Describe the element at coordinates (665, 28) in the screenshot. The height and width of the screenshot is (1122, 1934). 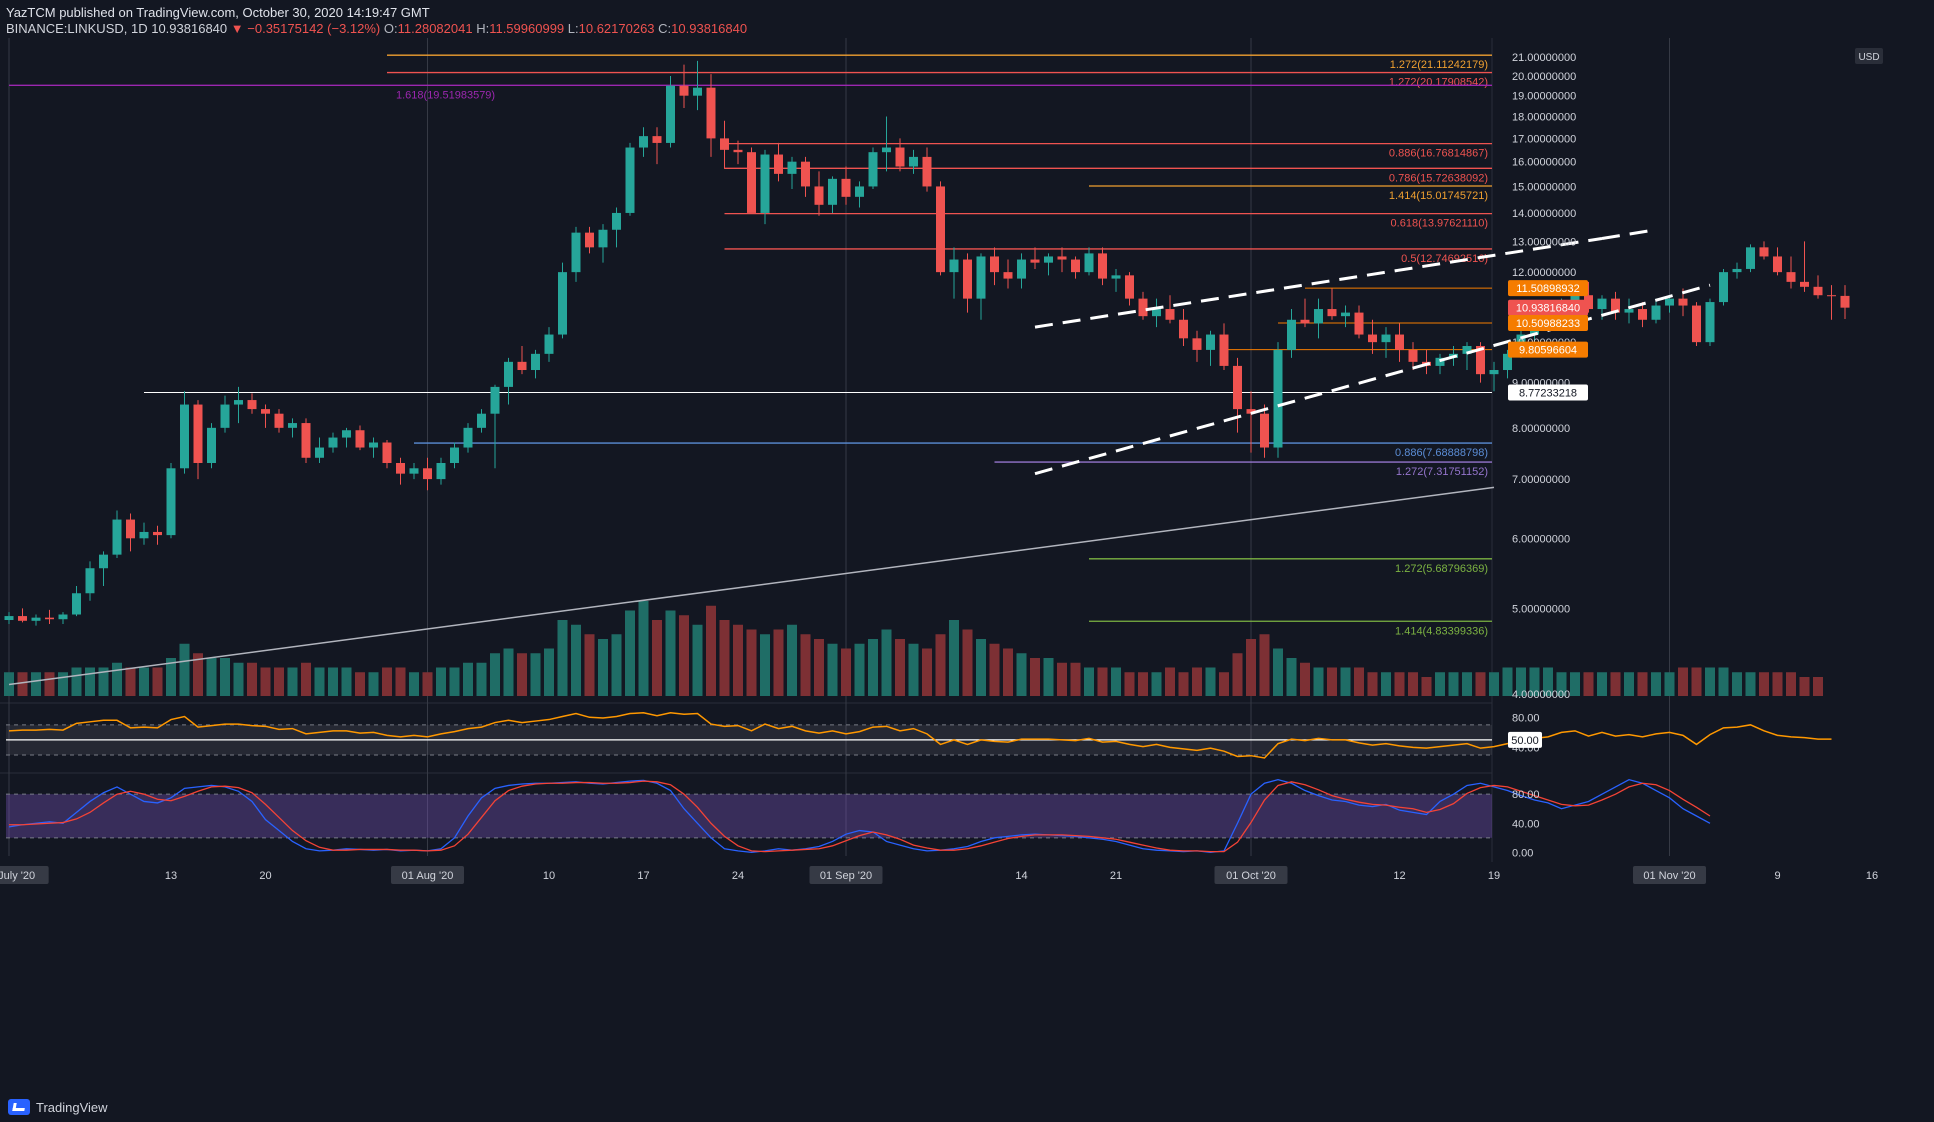
I see `close-label: C:` at that location.